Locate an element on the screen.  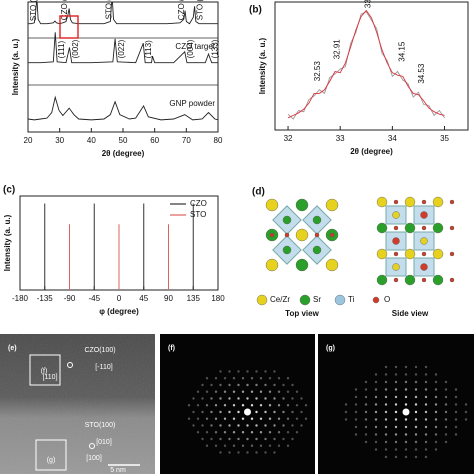
annotation: (133) is located at coordinates (214, 48).